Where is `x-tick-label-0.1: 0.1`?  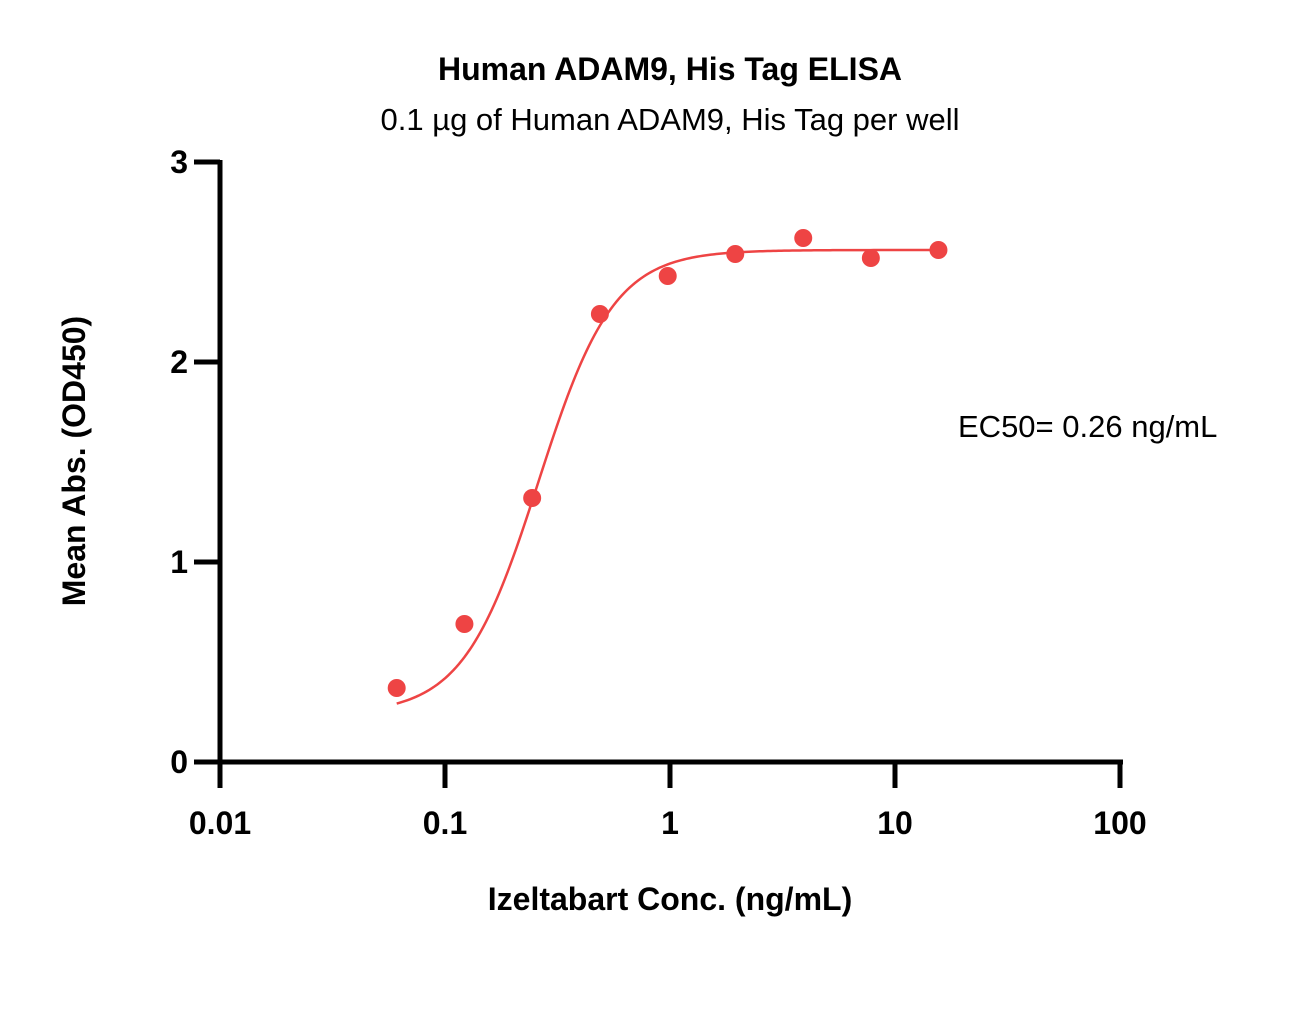
x-tick-label-0.1: 0.1 is located at coordinates (445, 823).